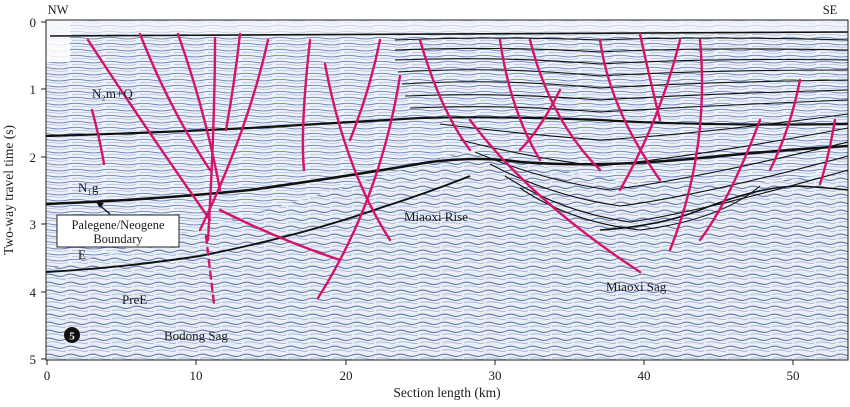  I want to click on y-tick-label: 3, so click(33, 224).